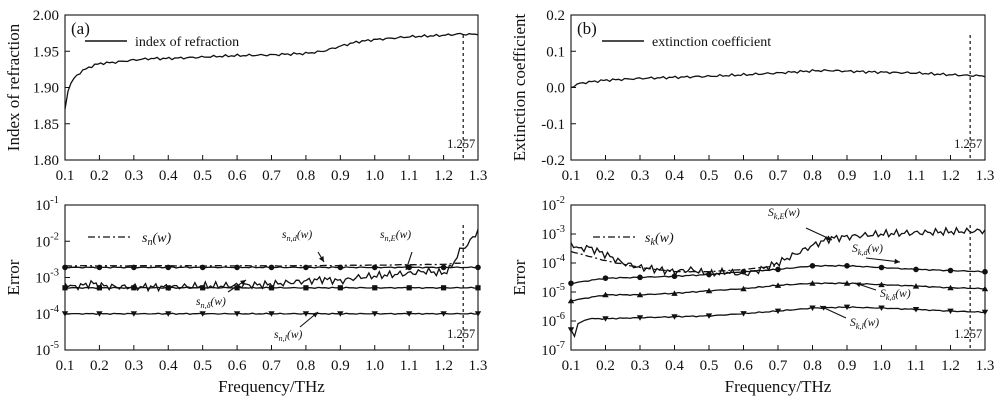 This screenshot has width=1000, height=402. What do you see at coordinates (46, 52) in the screenshot?
I see `y-tick-label: 1.95` at bounding box center [46, 52].